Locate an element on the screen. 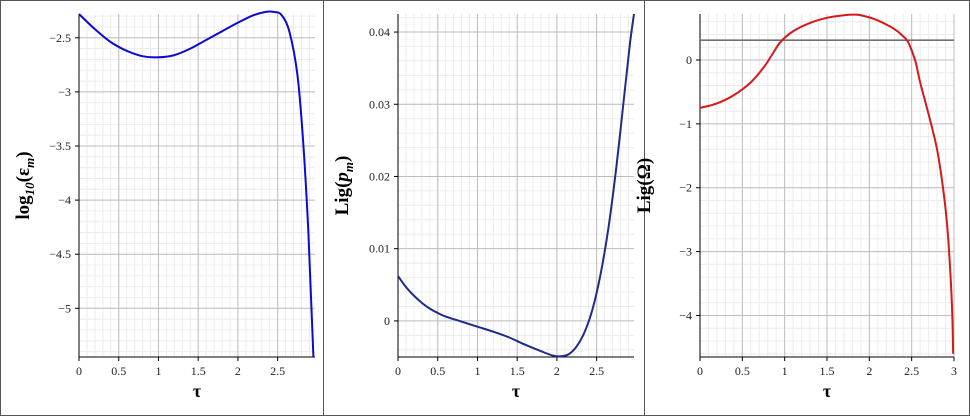 Image resolution: width=970 pixels, height=416 pixels. y-axis-label: Lig(Ω) is located at coordinates (644, 185).